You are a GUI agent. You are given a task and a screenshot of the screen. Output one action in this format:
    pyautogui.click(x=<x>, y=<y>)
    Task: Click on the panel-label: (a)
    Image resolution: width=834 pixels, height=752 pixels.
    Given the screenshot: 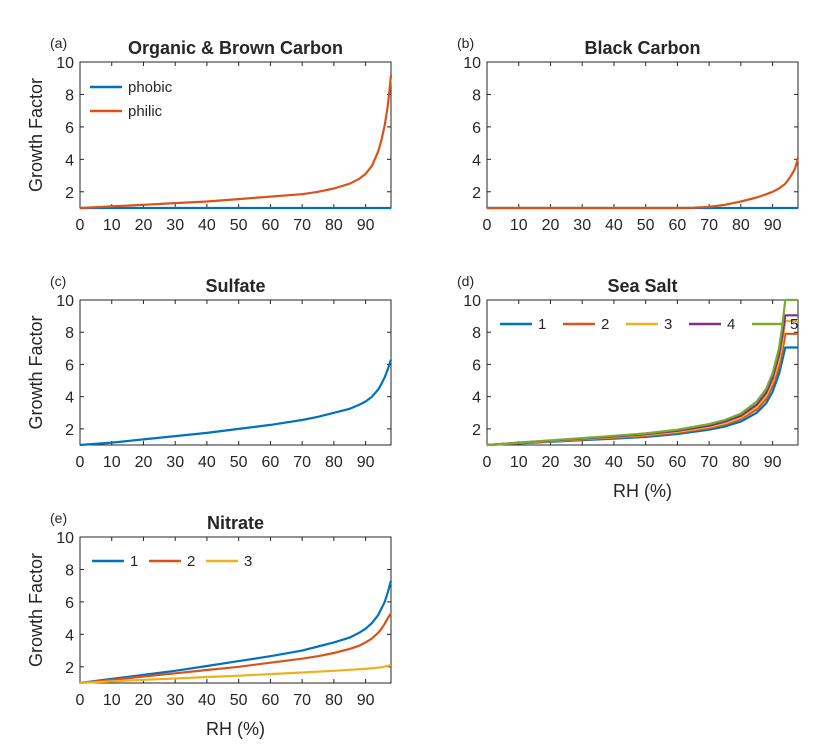 What is the action you would take?
    pyautogui.click(x=58, y=43)
    